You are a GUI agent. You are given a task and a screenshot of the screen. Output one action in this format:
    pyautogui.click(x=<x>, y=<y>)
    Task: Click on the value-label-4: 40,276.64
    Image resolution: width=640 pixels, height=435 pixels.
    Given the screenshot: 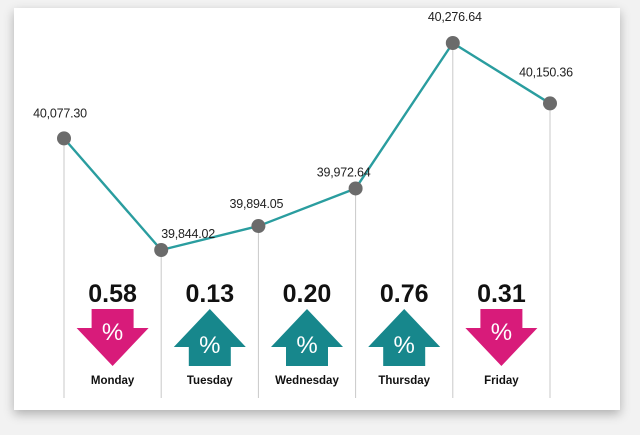 What is the action you would take?
    pyautogui.click(x=455, y=17)
    